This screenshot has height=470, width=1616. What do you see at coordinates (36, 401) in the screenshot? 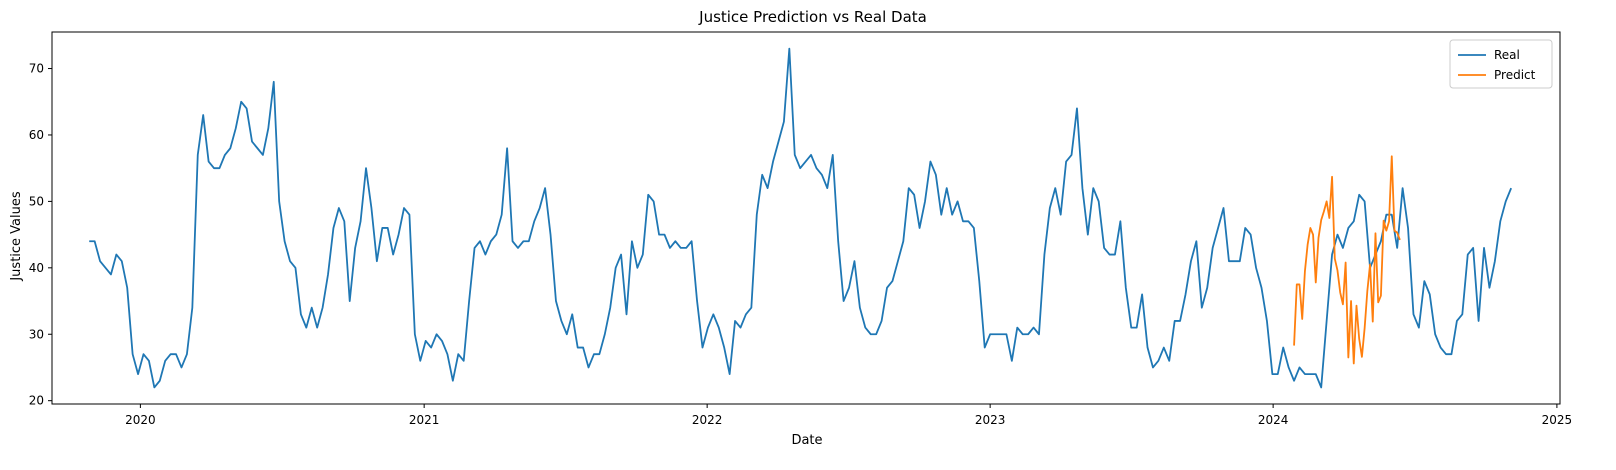
I see `y-tick-label: 20` at bounding box center [36, 401].